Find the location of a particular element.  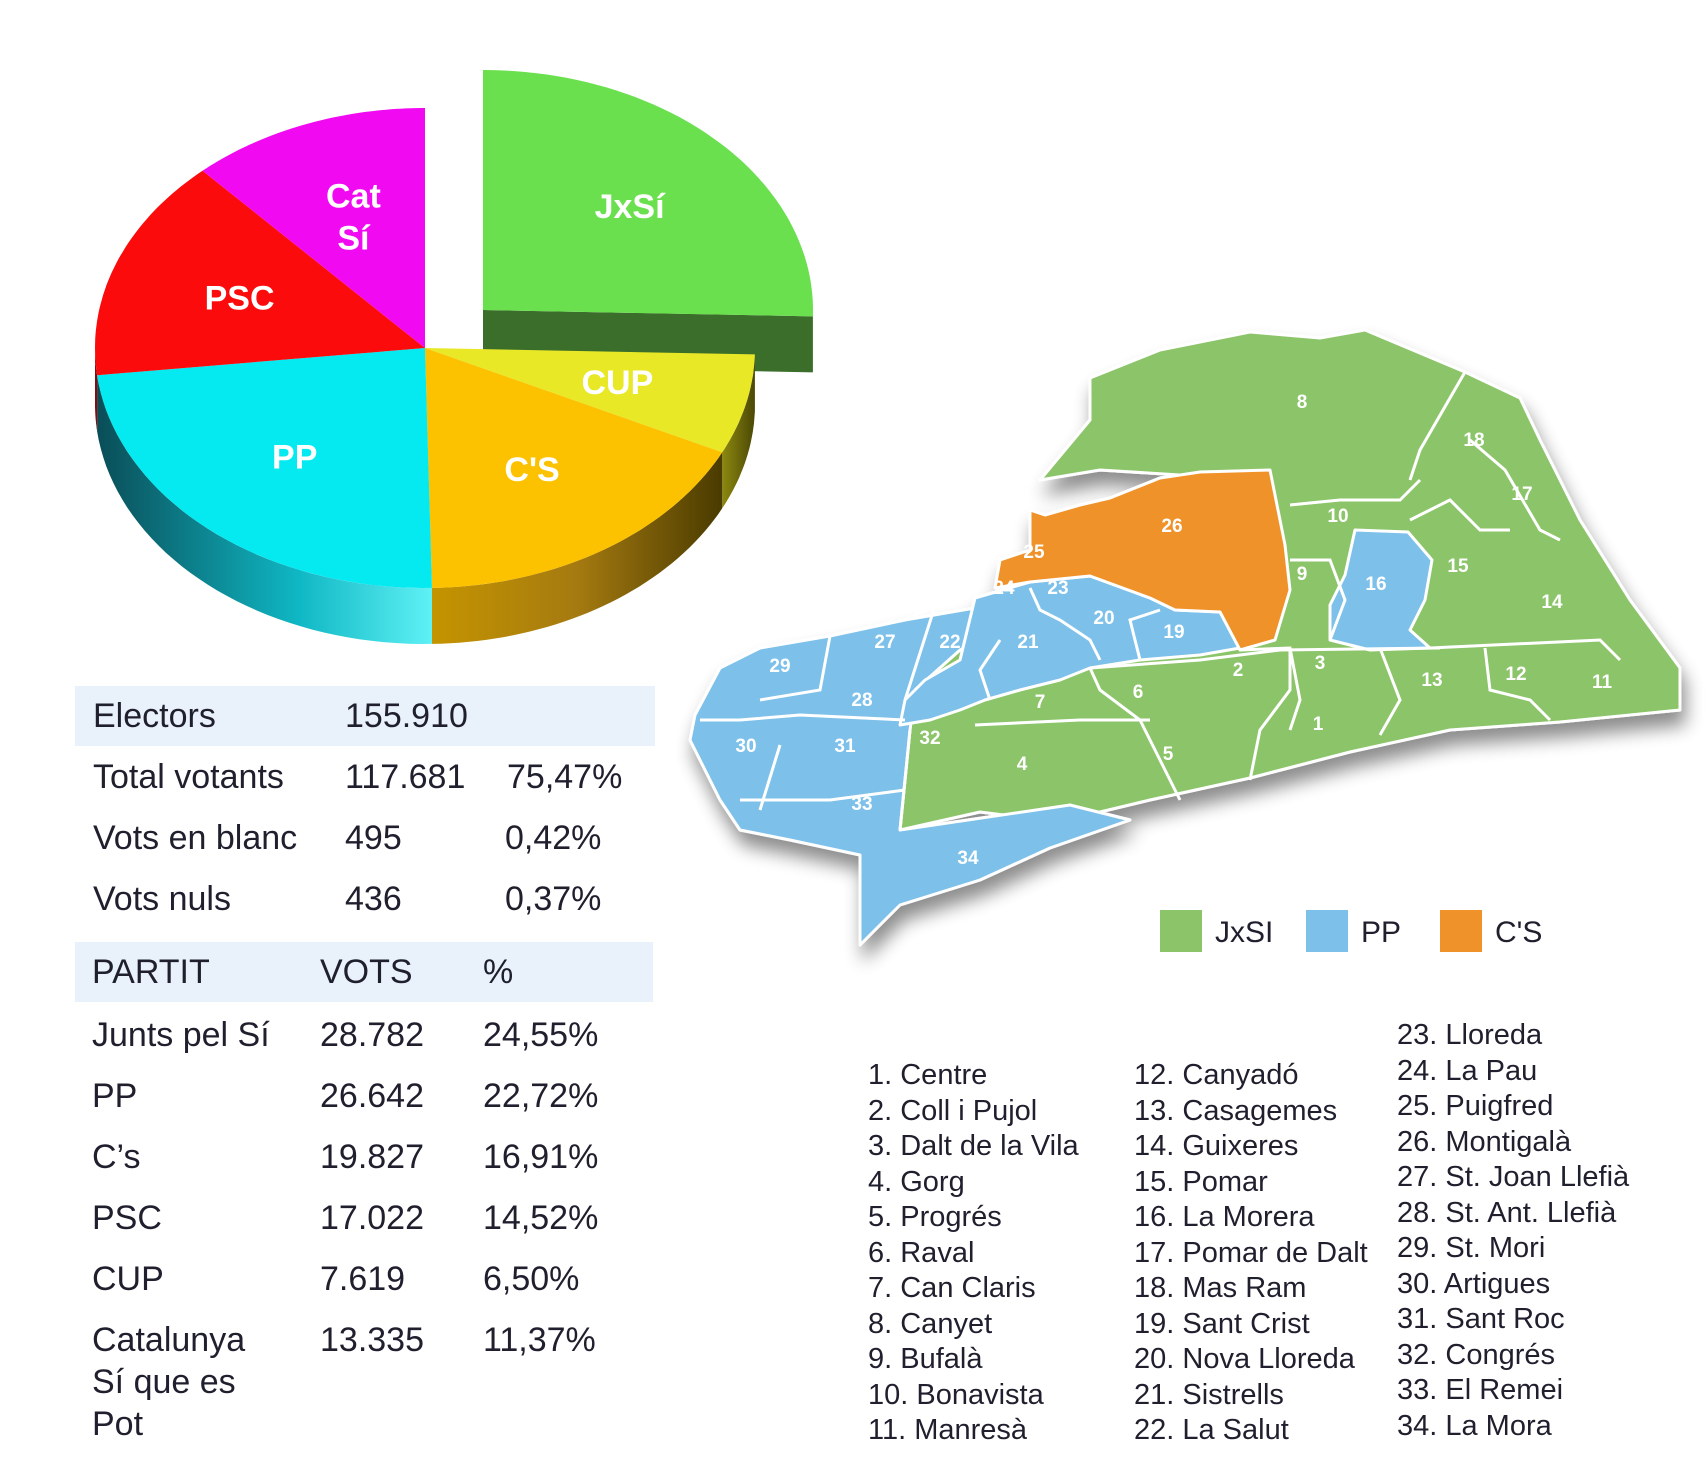

neighbourhood-item: 17. Pomar de Dalt is located at coordinates (1251, 1252).